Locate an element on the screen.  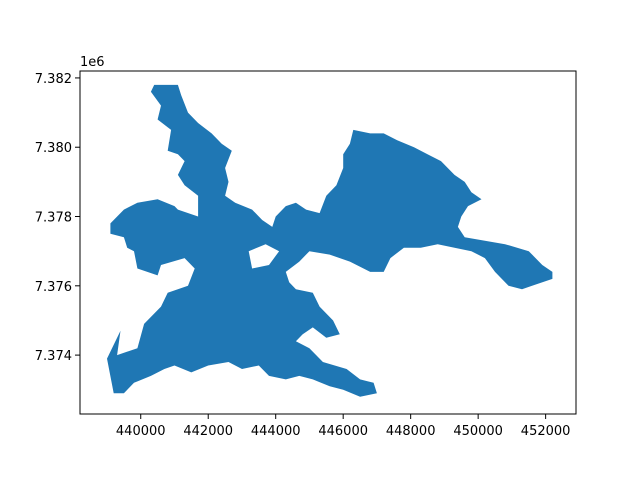
y-offset-label: 1e6 is located at coordinates (92, 62).